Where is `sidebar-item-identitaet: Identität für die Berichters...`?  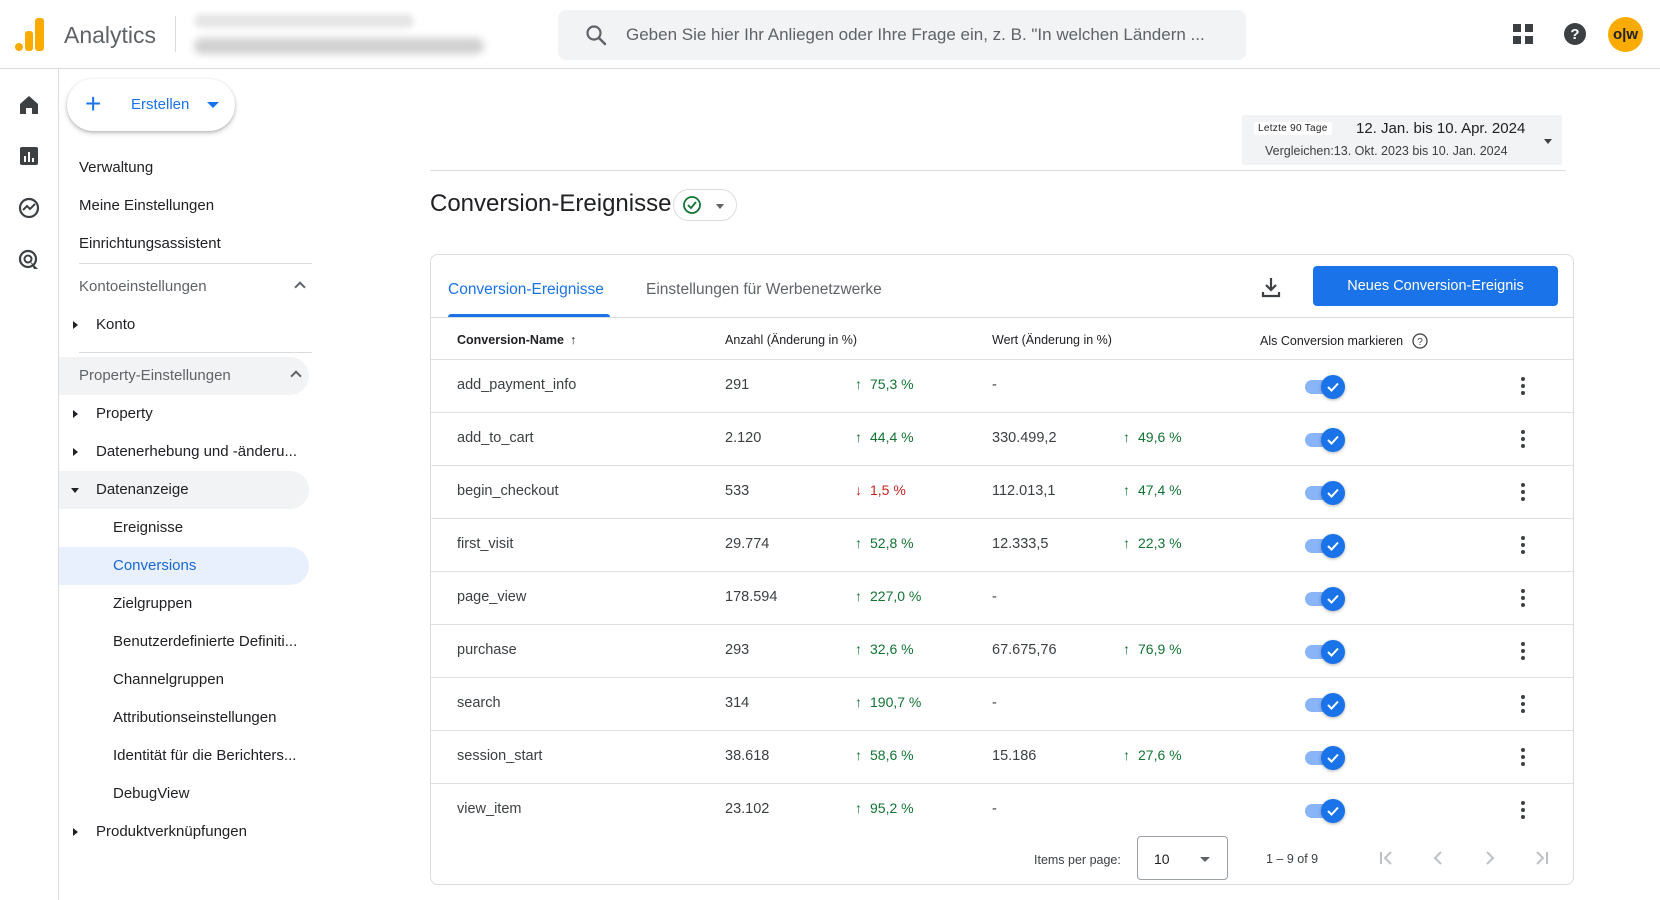
sidebar-item-identitaet: Identität für die Berichters... is located at coordinates (192, 756).